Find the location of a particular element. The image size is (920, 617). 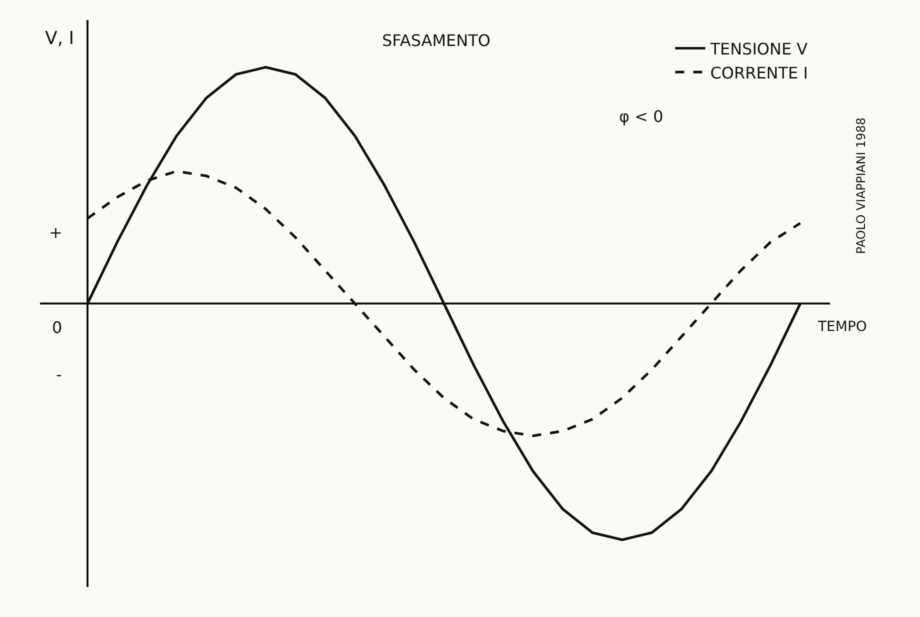

text: PAOLO VIAPPIANI 1988 is located at coordinates (861, 186).